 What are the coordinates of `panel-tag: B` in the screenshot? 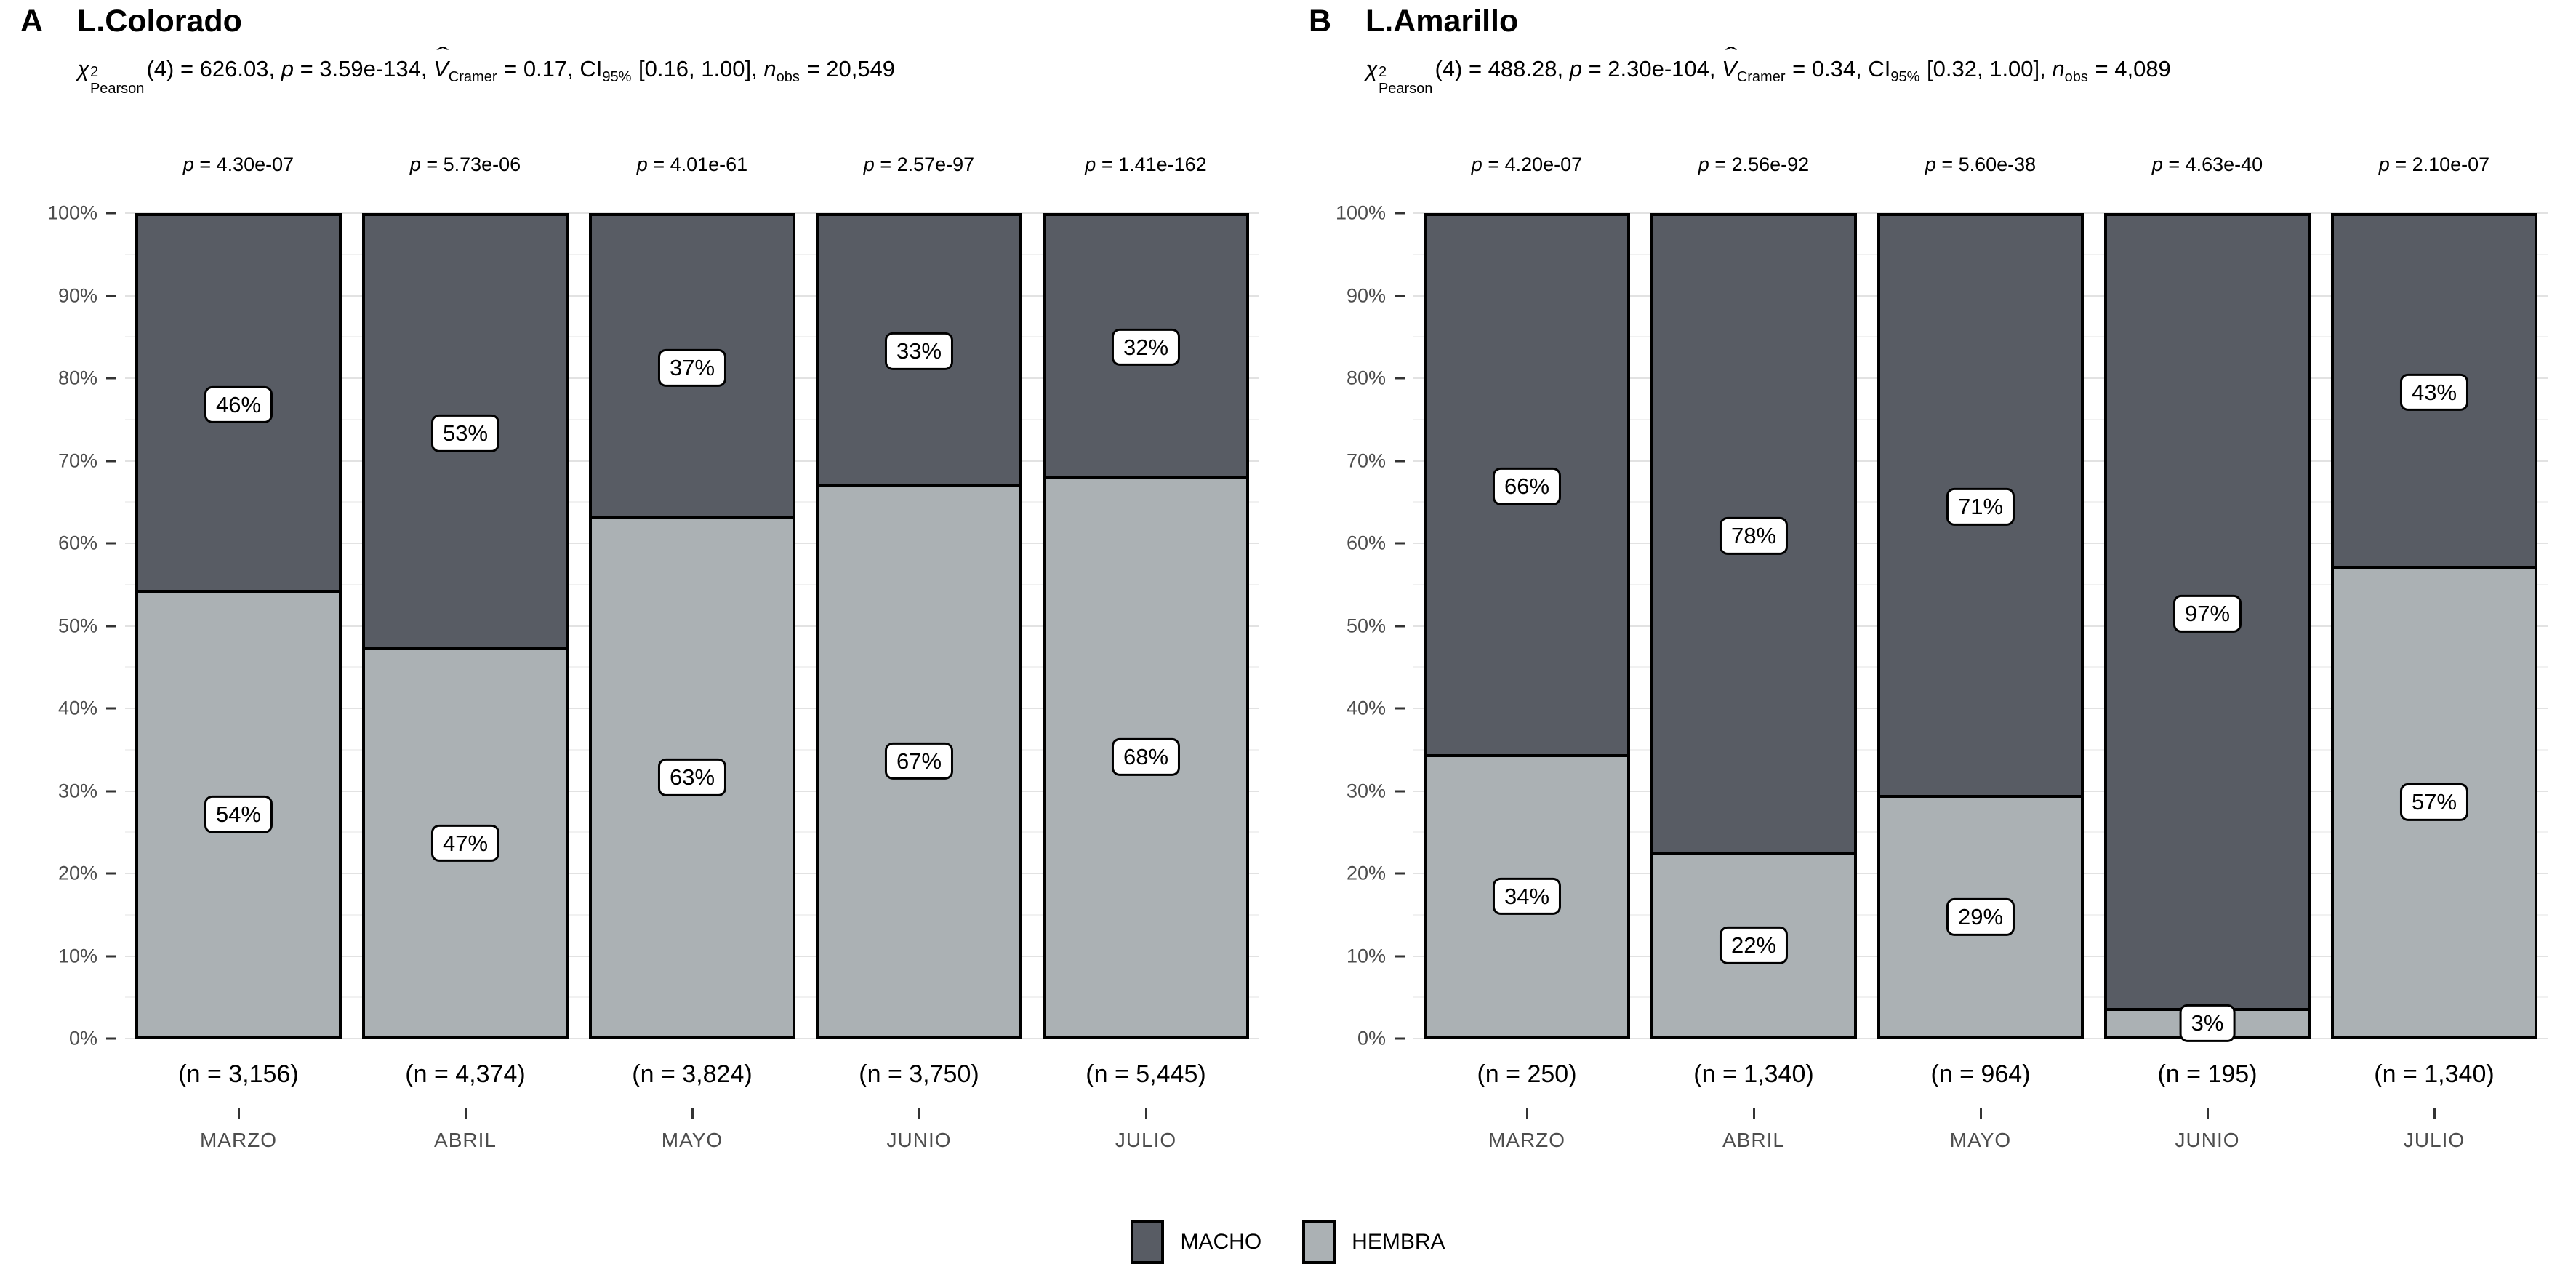 It's located at (1320, 21).